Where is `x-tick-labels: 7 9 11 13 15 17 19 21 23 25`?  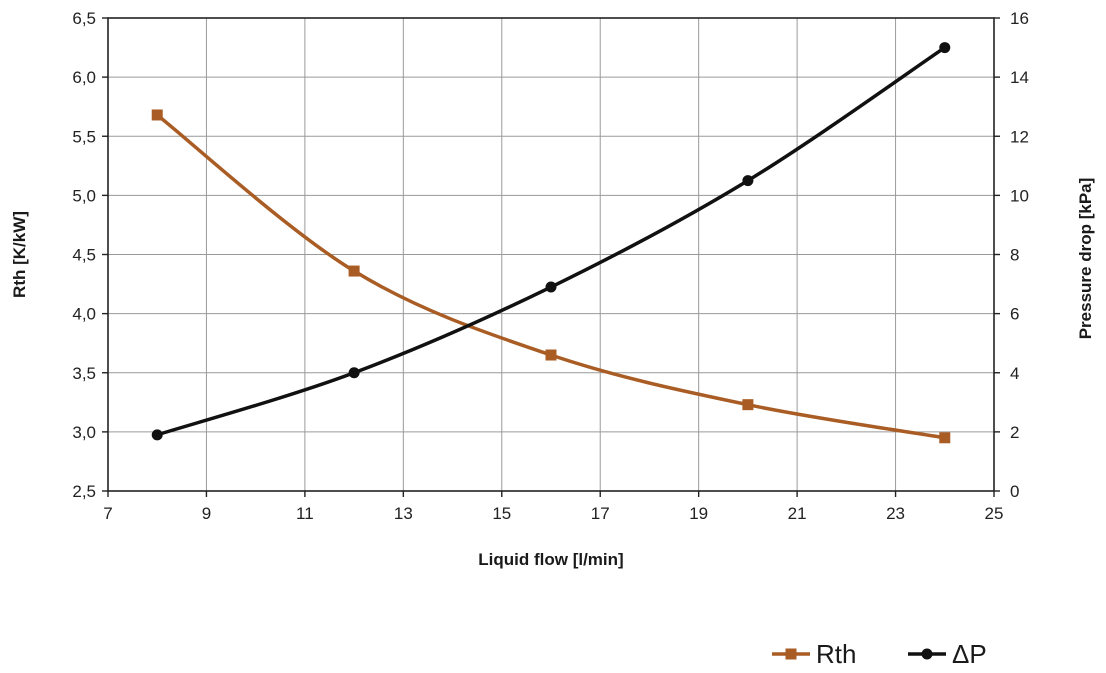
x-tick-labels: 7 9 11 13 15 17 19 21 23 25 is located at coordinates (553, 507).